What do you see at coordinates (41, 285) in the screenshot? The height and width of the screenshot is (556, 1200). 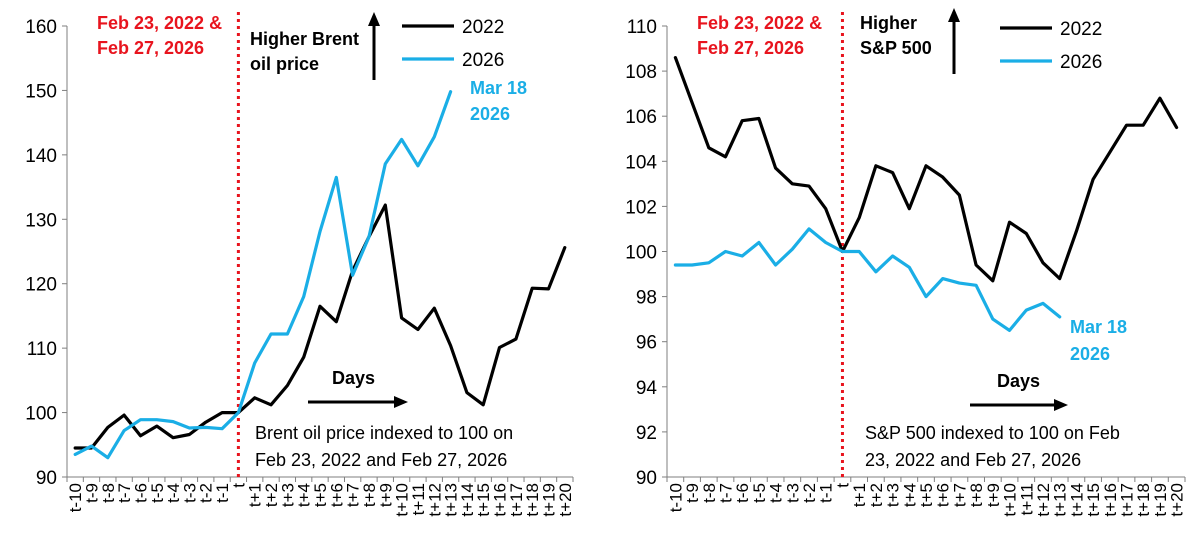 I see `y-tick-label: 120` at bounding box center [41, 285].